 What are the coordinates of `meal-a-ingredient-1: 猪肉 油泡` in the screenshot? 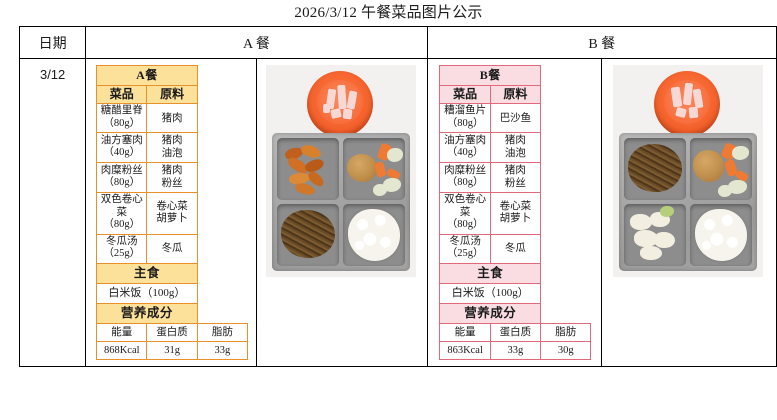 It's located at (172, 147).